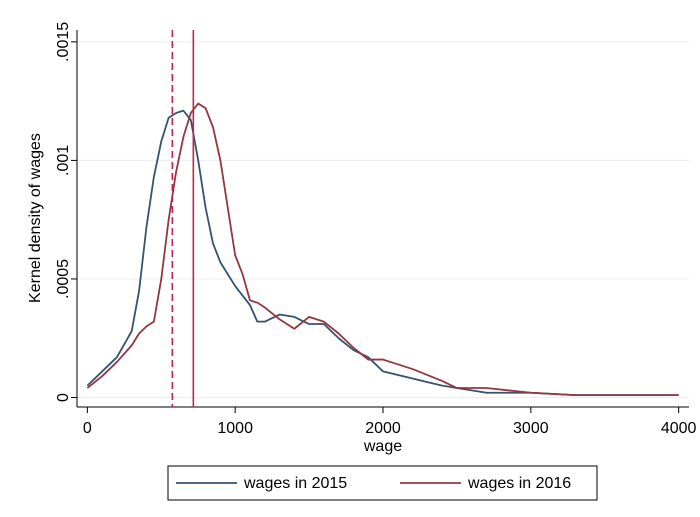 The width and height of the screenshot is (700, 517). What do you see at coordinates (63, 42) in the screenshot?
I see `y-tick-label: .0015` at bounding box center [63, 42].